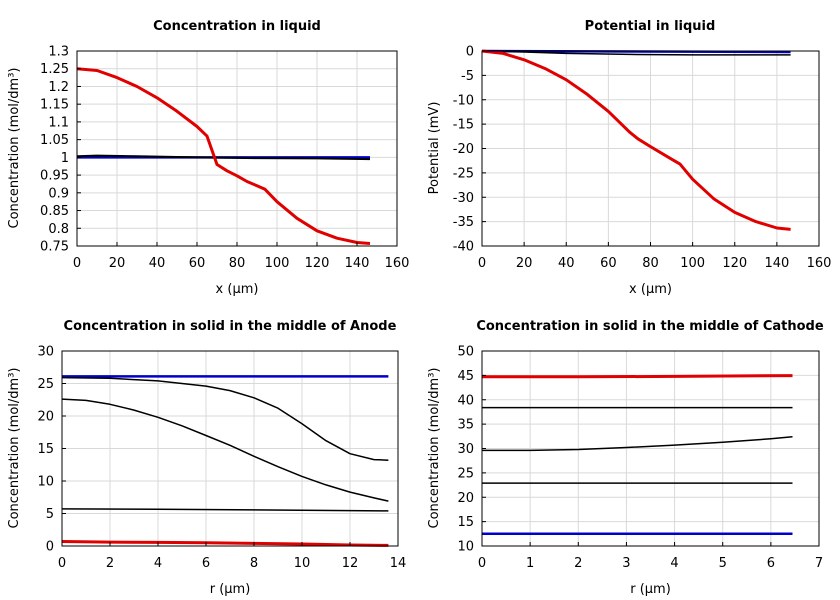 The image size is (840, 600). What do you see at coordinates (54, 211) in the screenshot?
I see `y-tick-label: 0.85` at bounding box center [54, 211].